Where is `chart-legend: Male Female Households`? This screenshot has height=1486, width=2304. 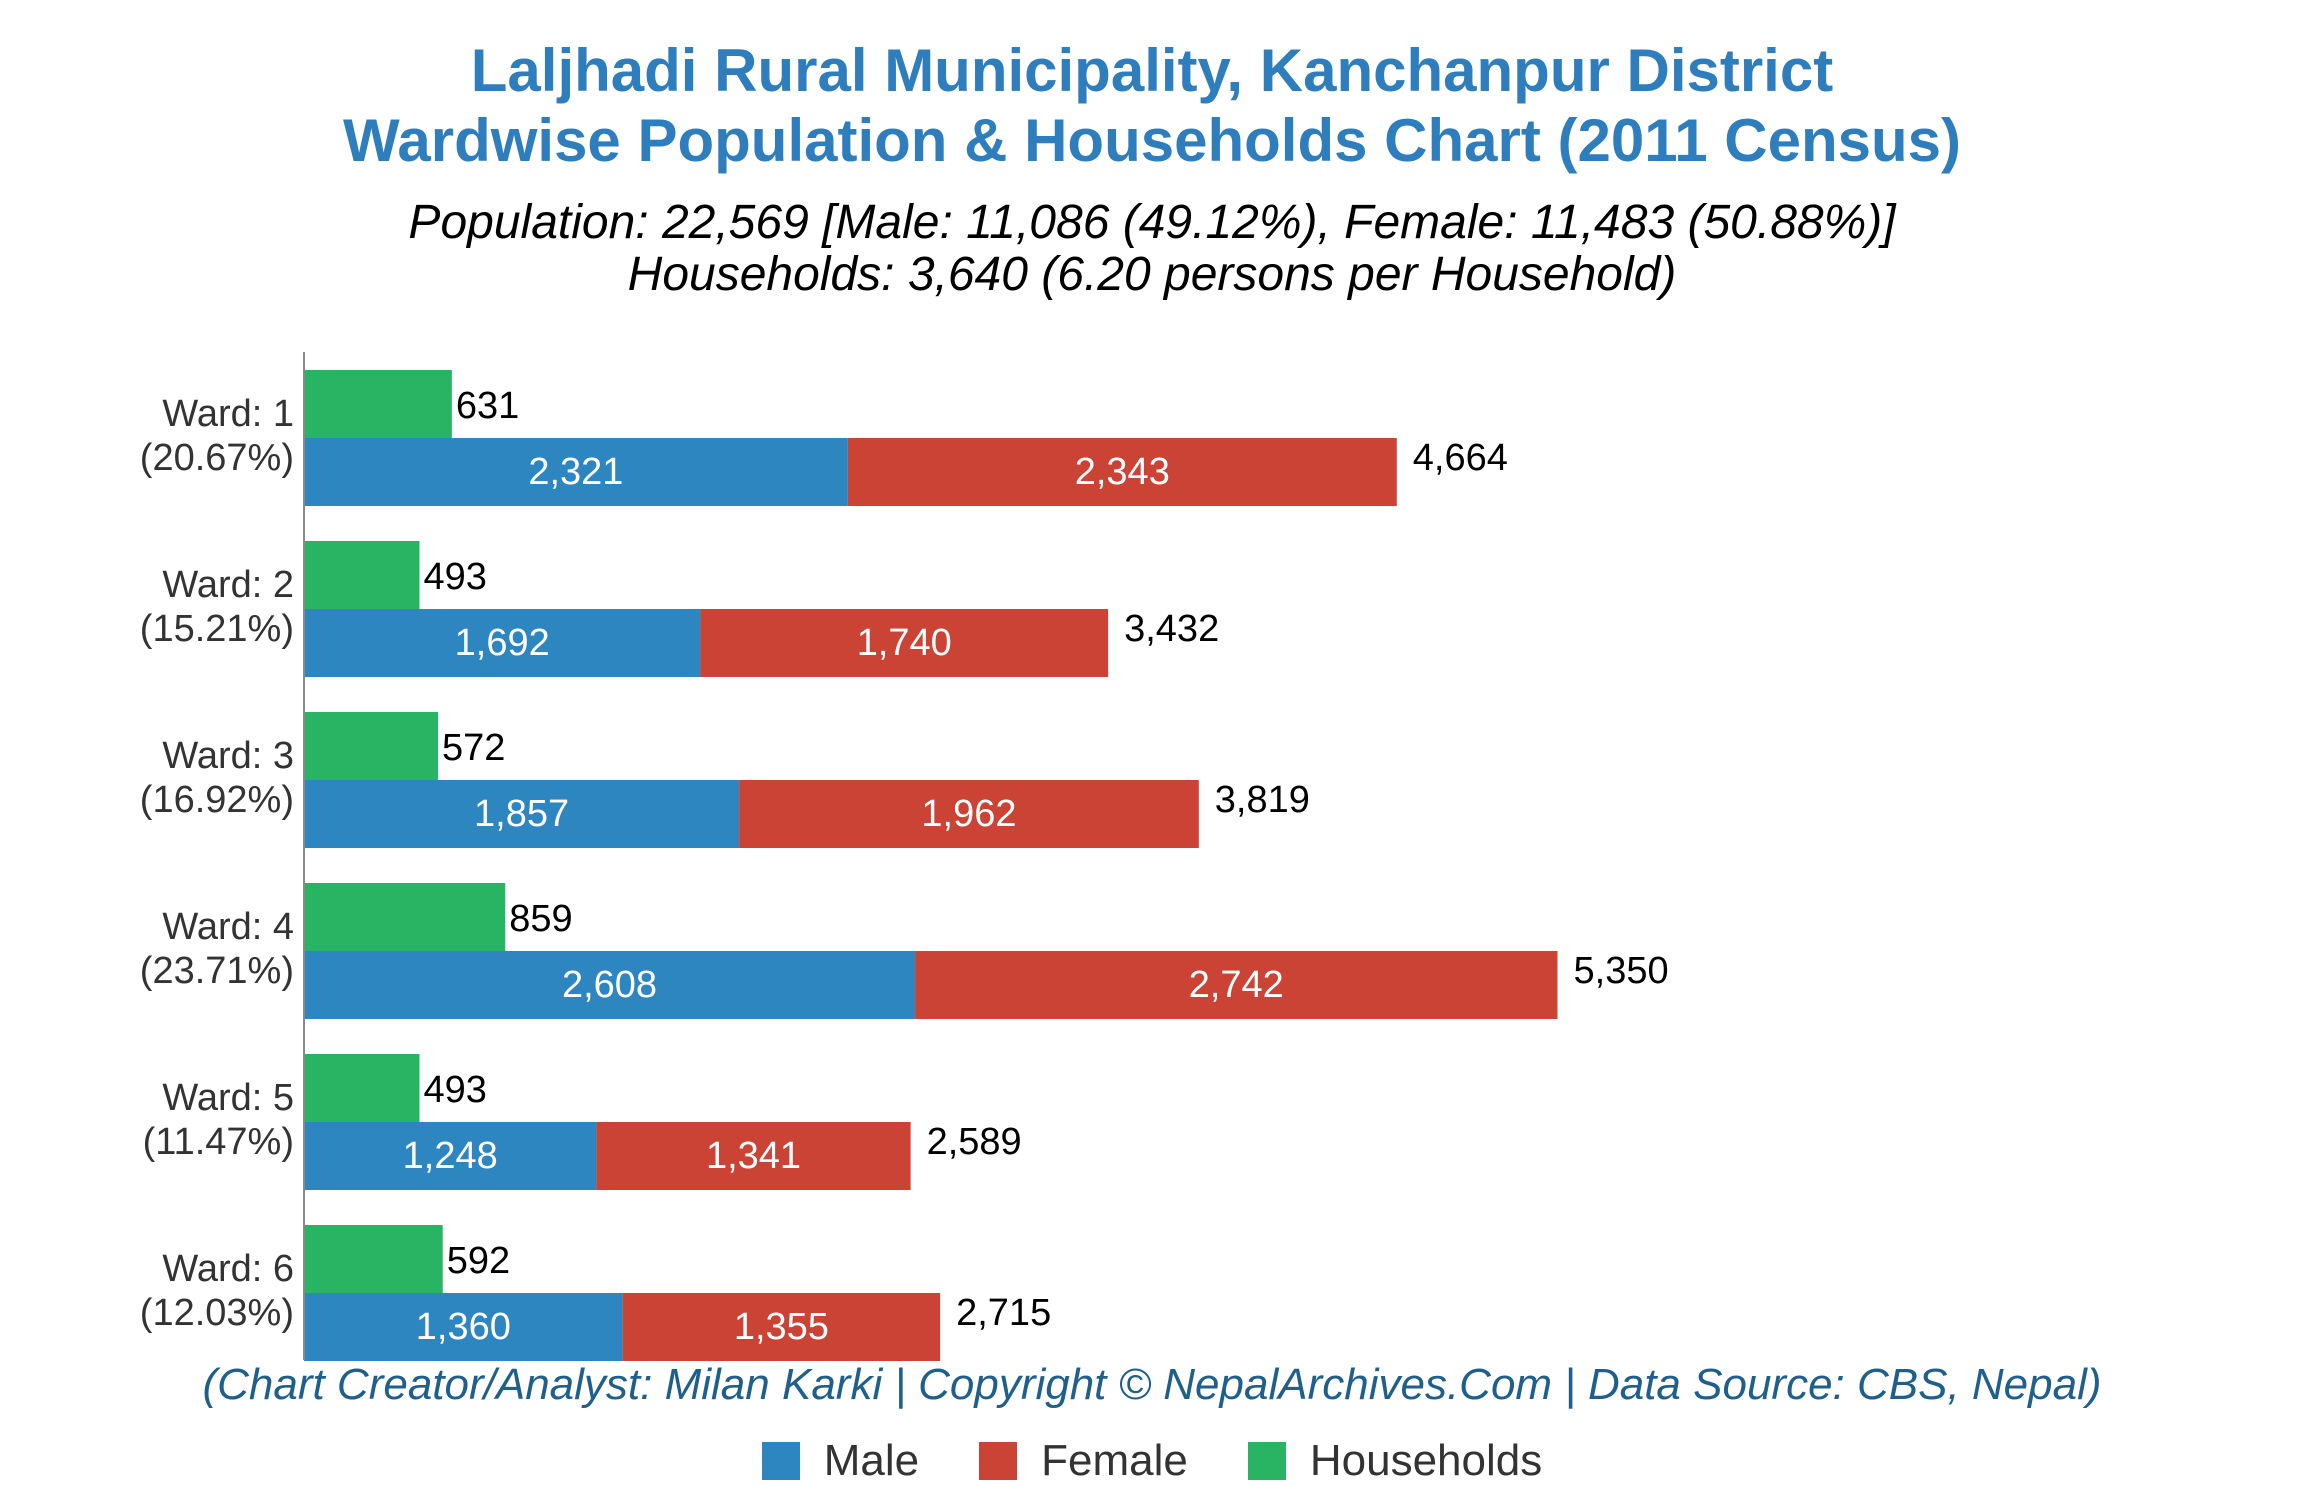 chart-legend: Male Female Households is located at coordinates (1152, 1461).